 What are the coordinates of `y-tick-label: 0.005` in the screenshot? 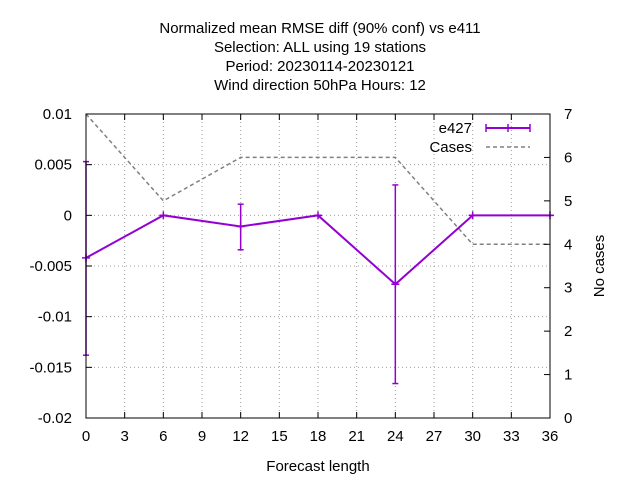 It's located at (53, 165).